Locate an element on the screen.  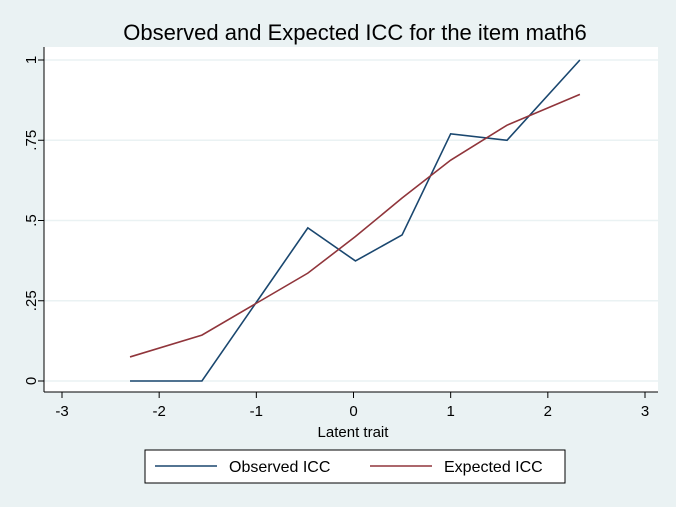
x-tick-label: -1 is located at coordinates (256, 411).